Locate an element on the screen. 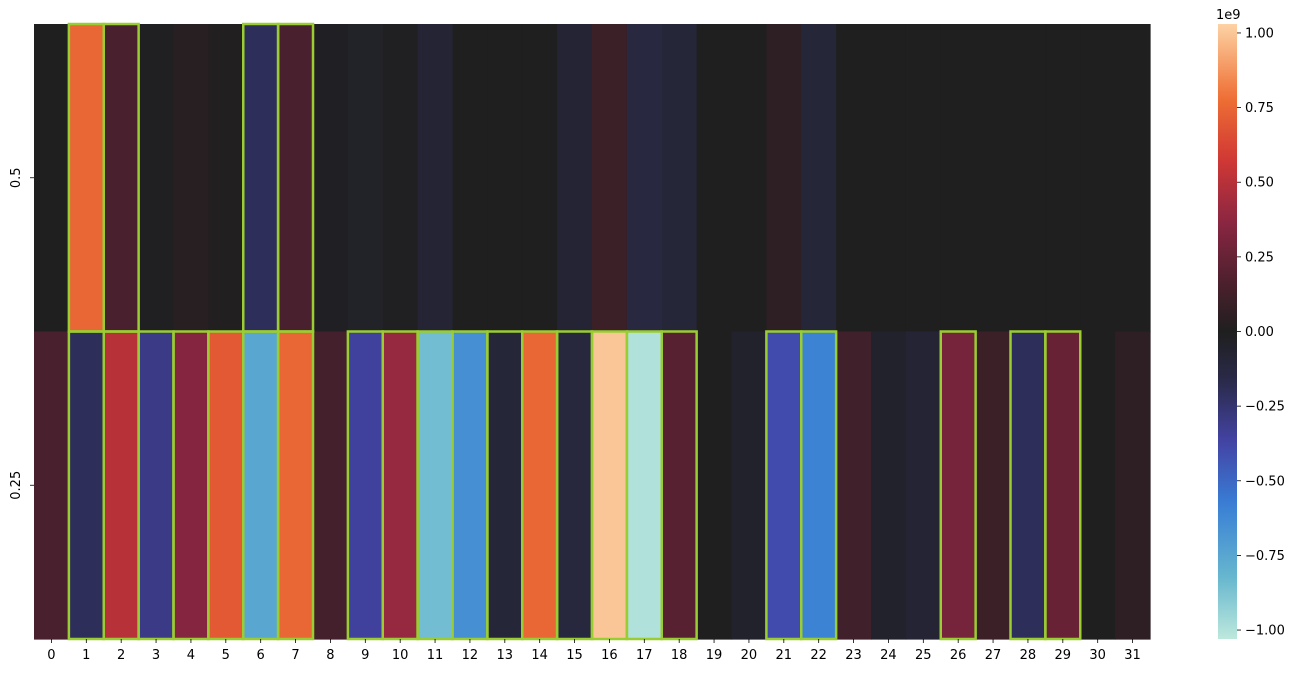 The image size is (1312, 674). heatmap-cell-0.25-25 is located at coordinates (923, 485).